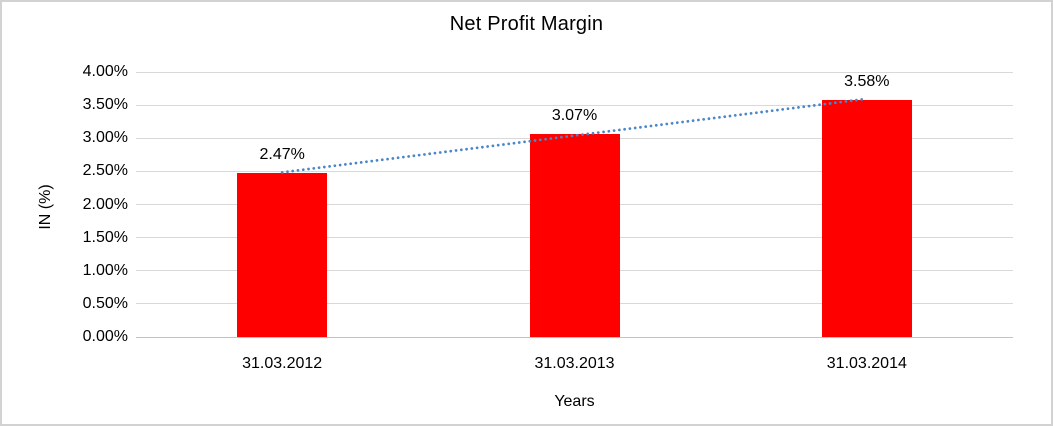  What do you see at coordinates (866, 363) in the screenshot?
I see `x-tick-label: 31.03.2014` at bounding box center [866, 363].